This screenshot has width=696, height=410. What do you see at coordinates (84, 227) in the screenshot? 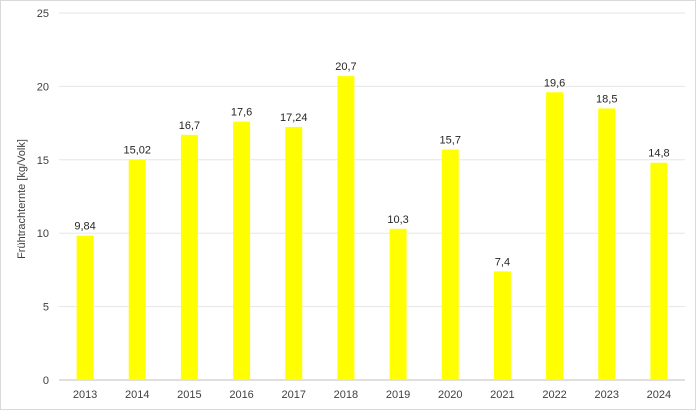
I see `data-label-2013: 9,84` at bounding box center [84, 227].